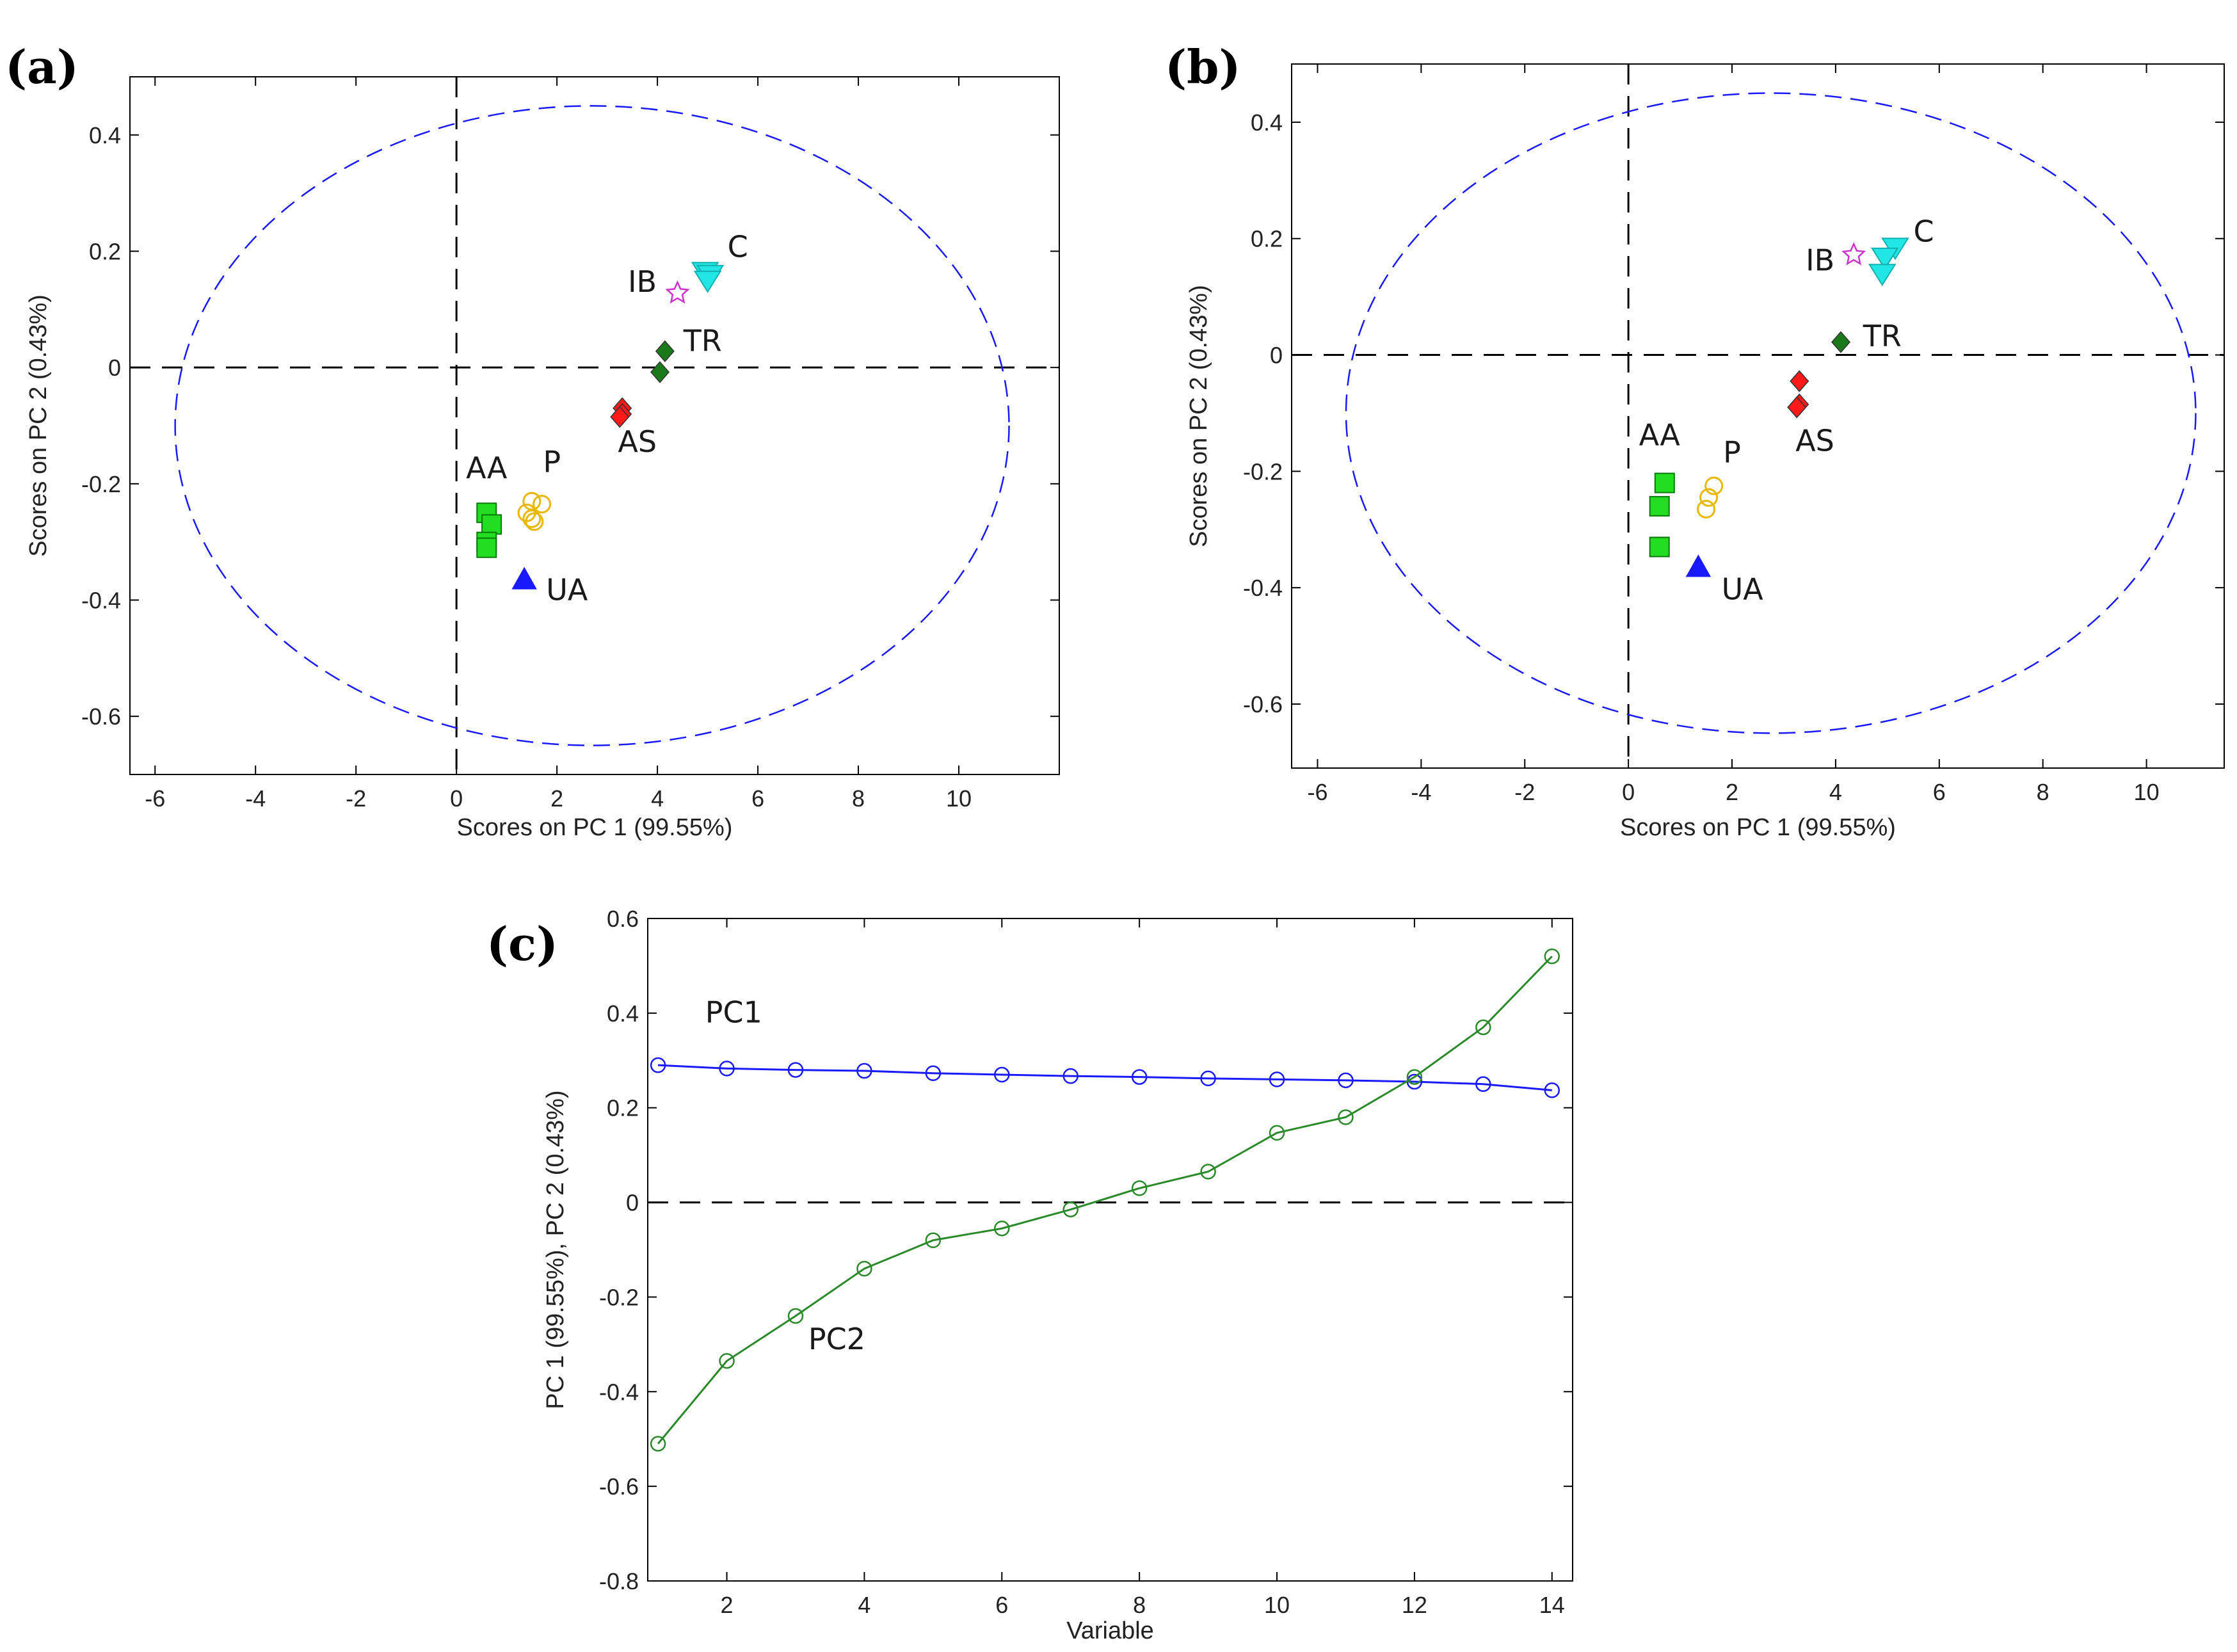 This screenshot has height=1652, width=2237. What do you see at coordinates (1800, 381) in the screenshot?
I see `data-point-as` at bounding box center [1800, 381].